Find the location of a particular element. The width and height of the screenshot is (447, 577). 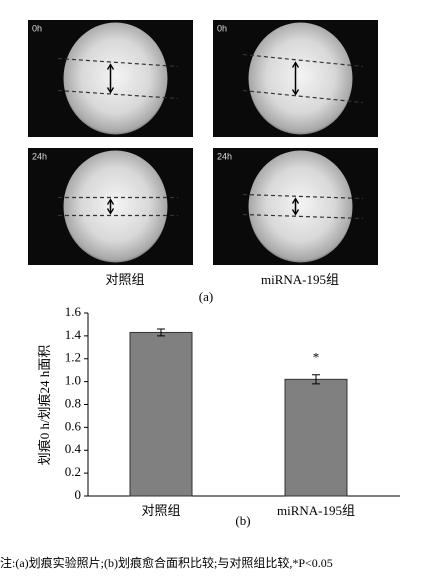

y-tick-label: 0.6 is located at coordinates (73, 425).